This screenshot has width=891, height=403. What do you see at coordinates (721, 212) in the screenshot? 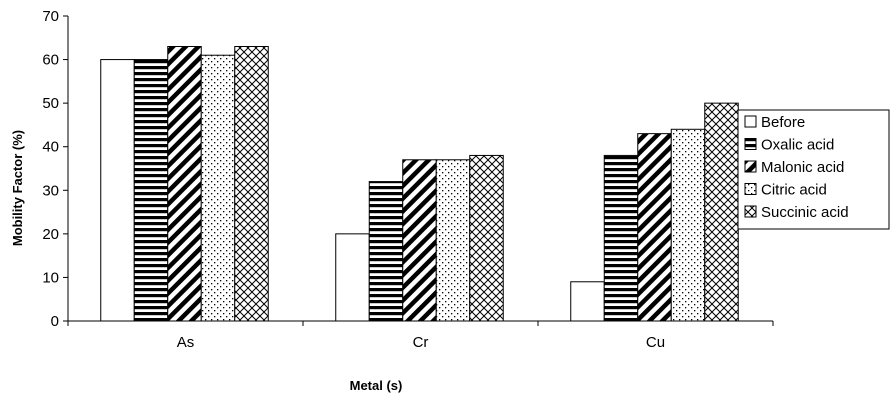
I see `bar-succinic-acid-cu` at bounding box center [721, 212].